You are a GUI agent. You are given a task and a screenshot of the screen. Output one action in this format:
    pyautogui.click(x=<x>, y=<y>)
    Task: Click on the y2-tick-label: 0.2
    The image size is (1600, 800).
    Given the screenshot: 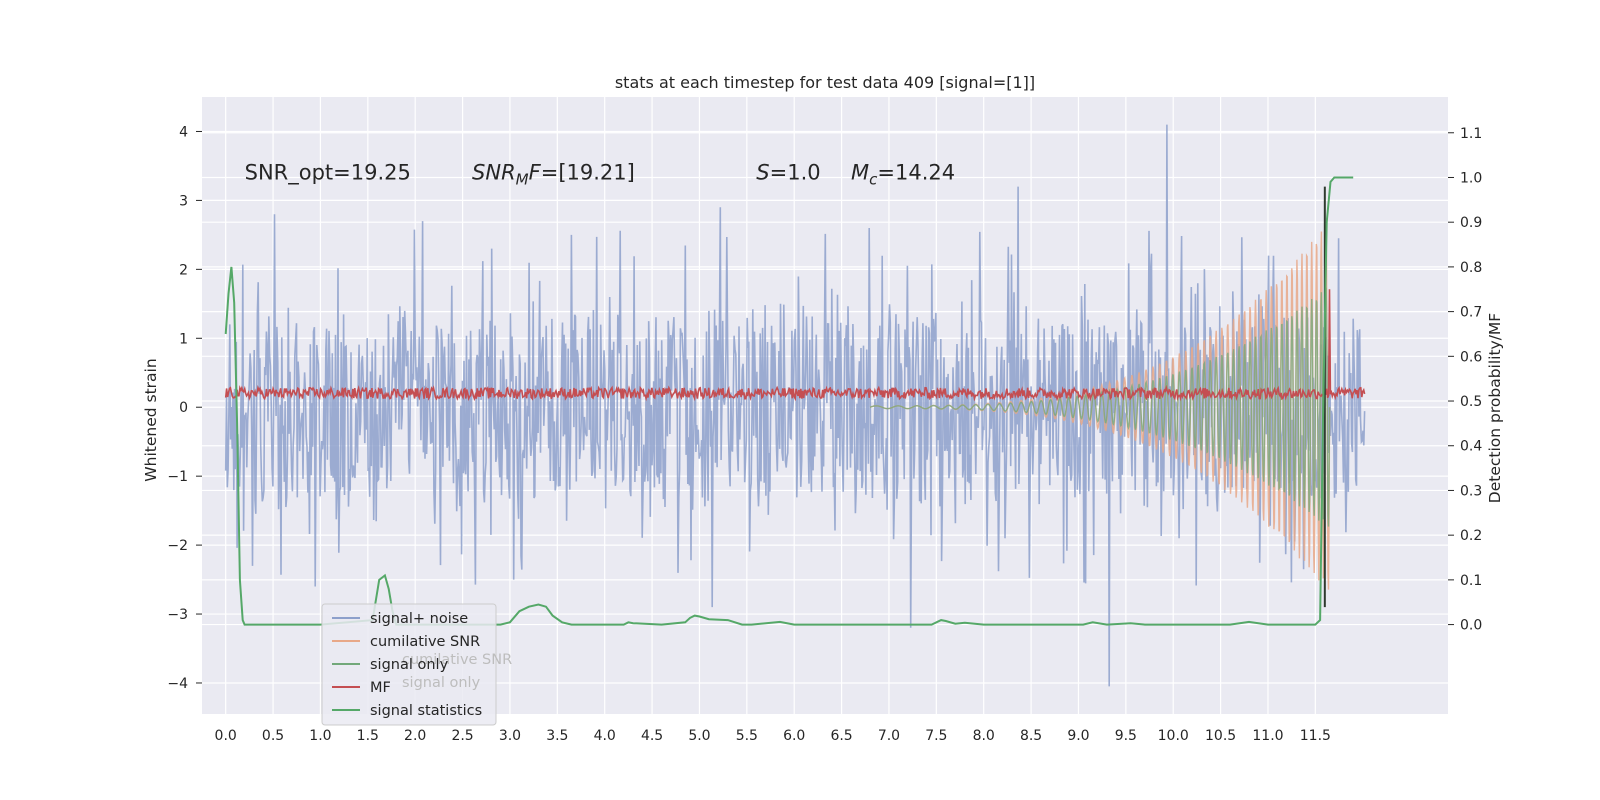 What is the action you would take?
    pyautogui.click(x=1471, y=536)
    